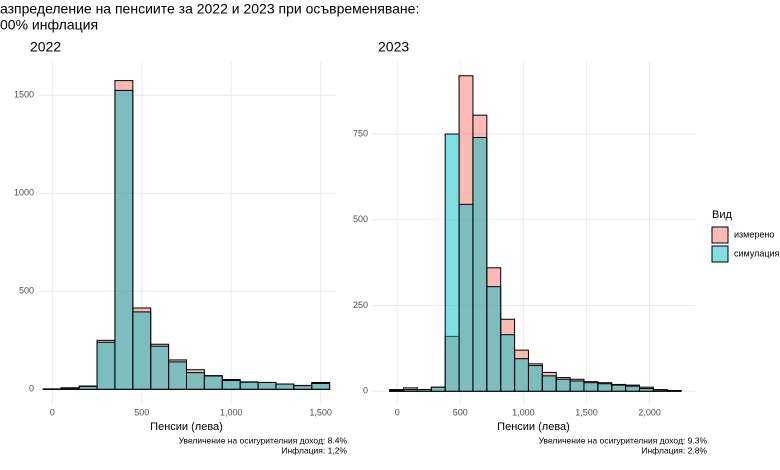 Image resolution: width=780 pixels, height=470 pixels. I want to click on caption: Инфлация: 2.8%, so click(674, 450).